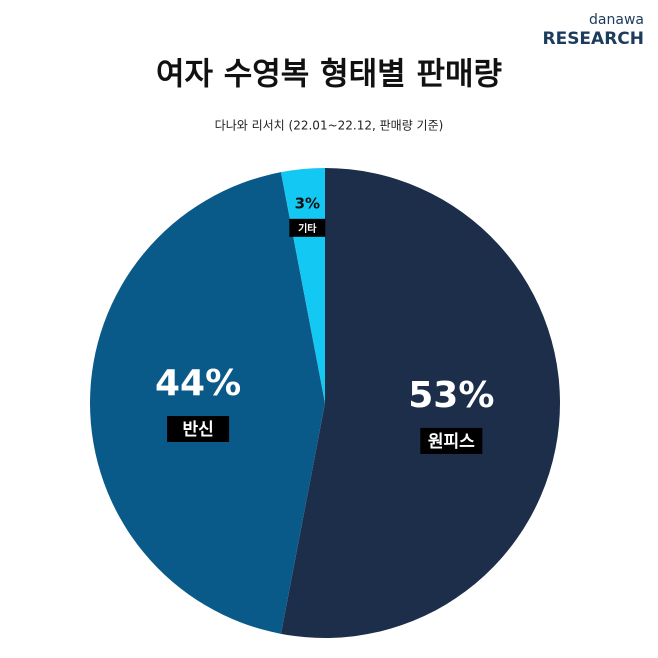 The height and width of the screenshot is (658, 658). I want to click on value-label: 3%, so click(307, 203).